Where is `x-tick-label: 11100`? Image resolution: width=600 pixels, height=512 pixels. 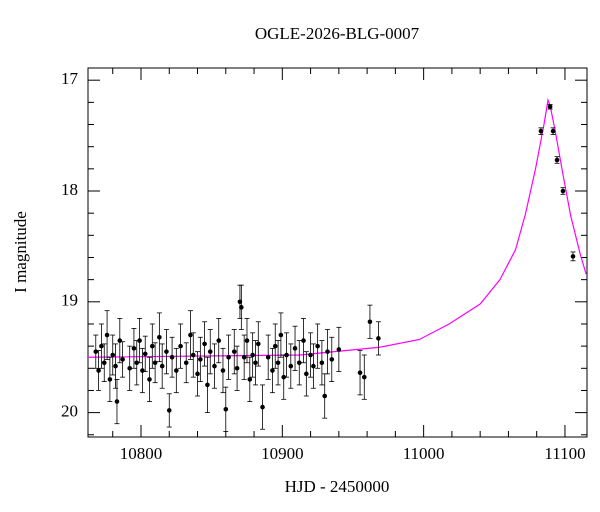 x-tick-label: 11100 is located at coordinates (564, 453).